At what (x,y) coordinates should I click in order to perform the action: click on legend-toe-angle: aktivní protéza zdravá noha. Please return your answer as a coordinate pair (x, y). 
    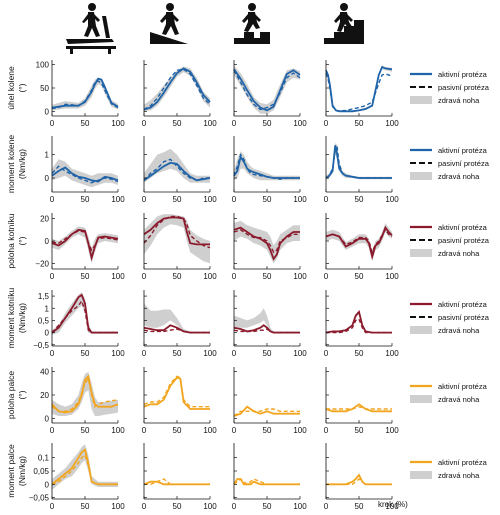
    Looking at the image, I should click on (449, 393).